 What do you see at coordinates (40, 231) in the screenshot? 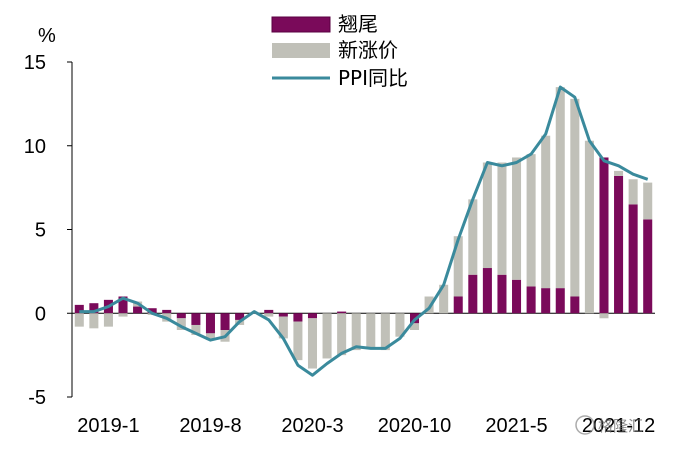
I see `y-tick-label: 5` at bounding box center [40, 231].